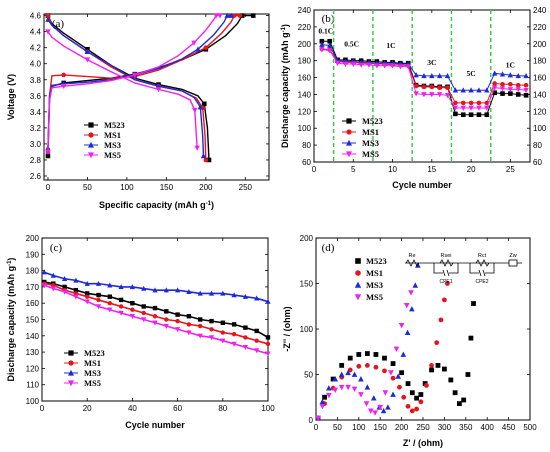 The image size is (550, 452). Describe the element at coordinates (392, 169) in the screenshot. I see `x-tick-label: 10` at that location.